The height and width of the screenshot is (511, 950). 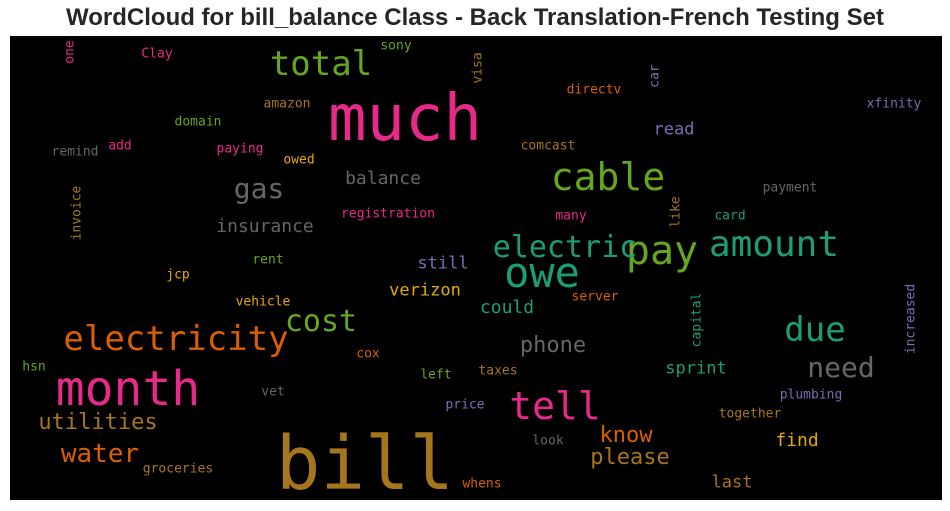 What do you see at coordinates (697, 320) in the screenshot?
I see `word-capital: capital` at bounding box center [697, 320].